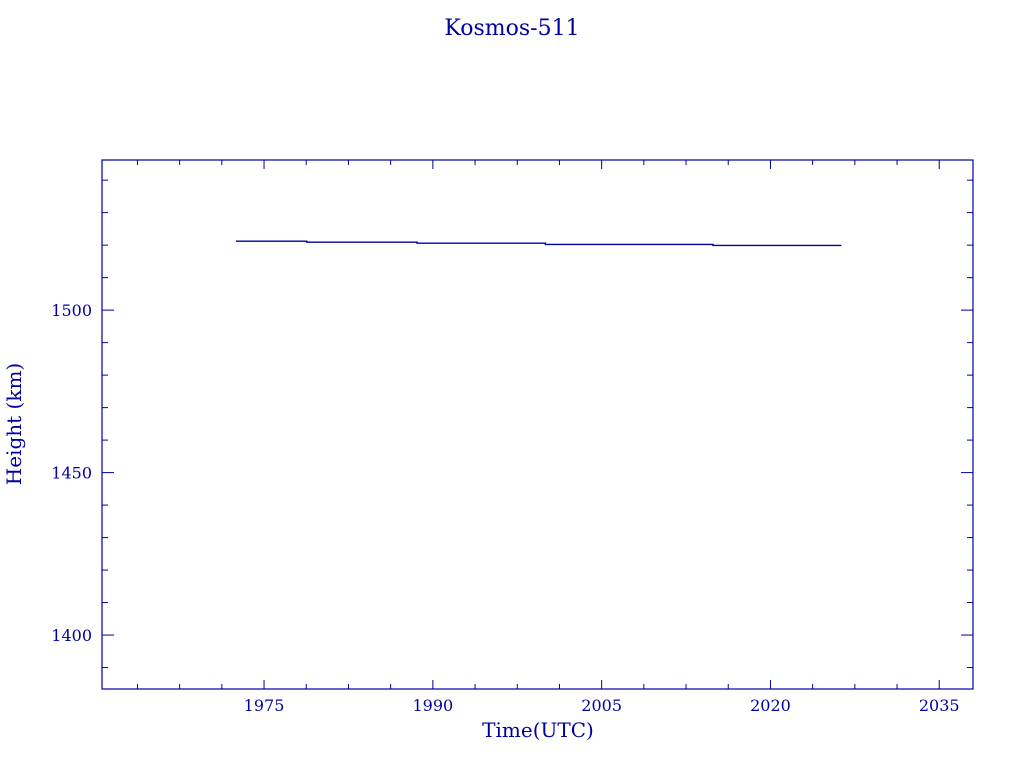 The width and height of the screenshot is (1024, 768). Describe the element at coordinates (264, 705) in the screenshot. I see `x-tick-label: 1975` at that location.